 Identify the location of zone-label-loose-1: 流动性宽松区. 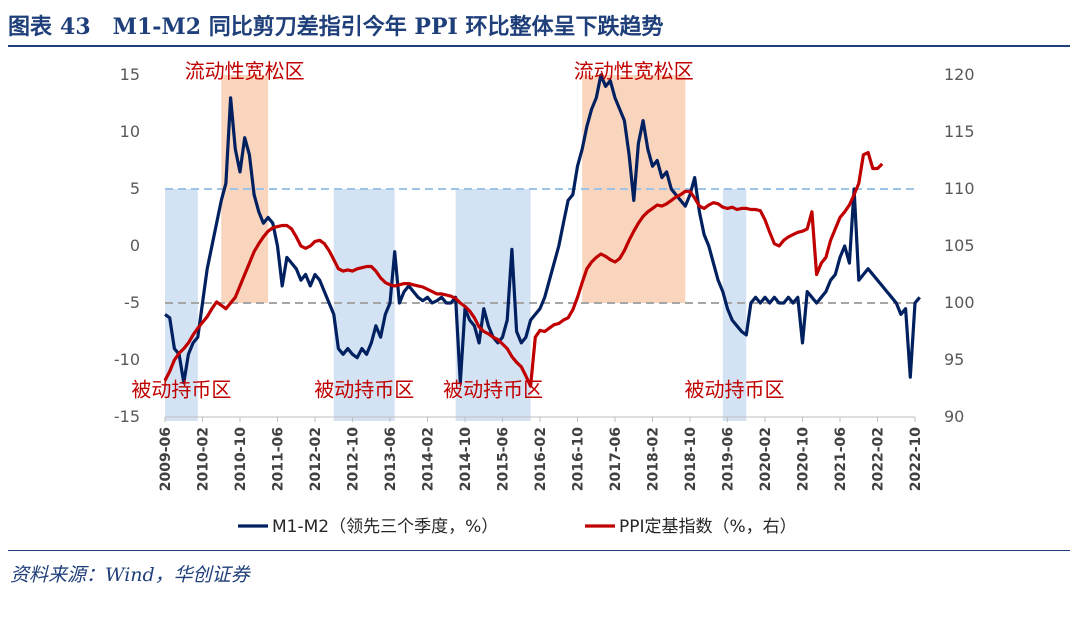
(634, 71).